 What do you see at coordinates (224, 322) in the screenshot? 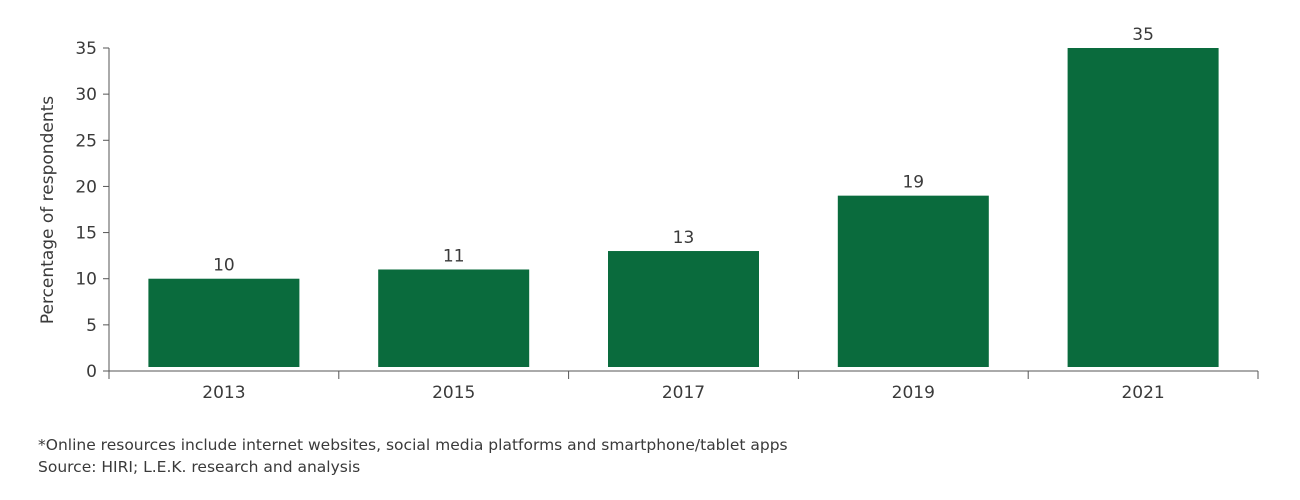
I see `bar-2013` at bounding box center [224, 322].